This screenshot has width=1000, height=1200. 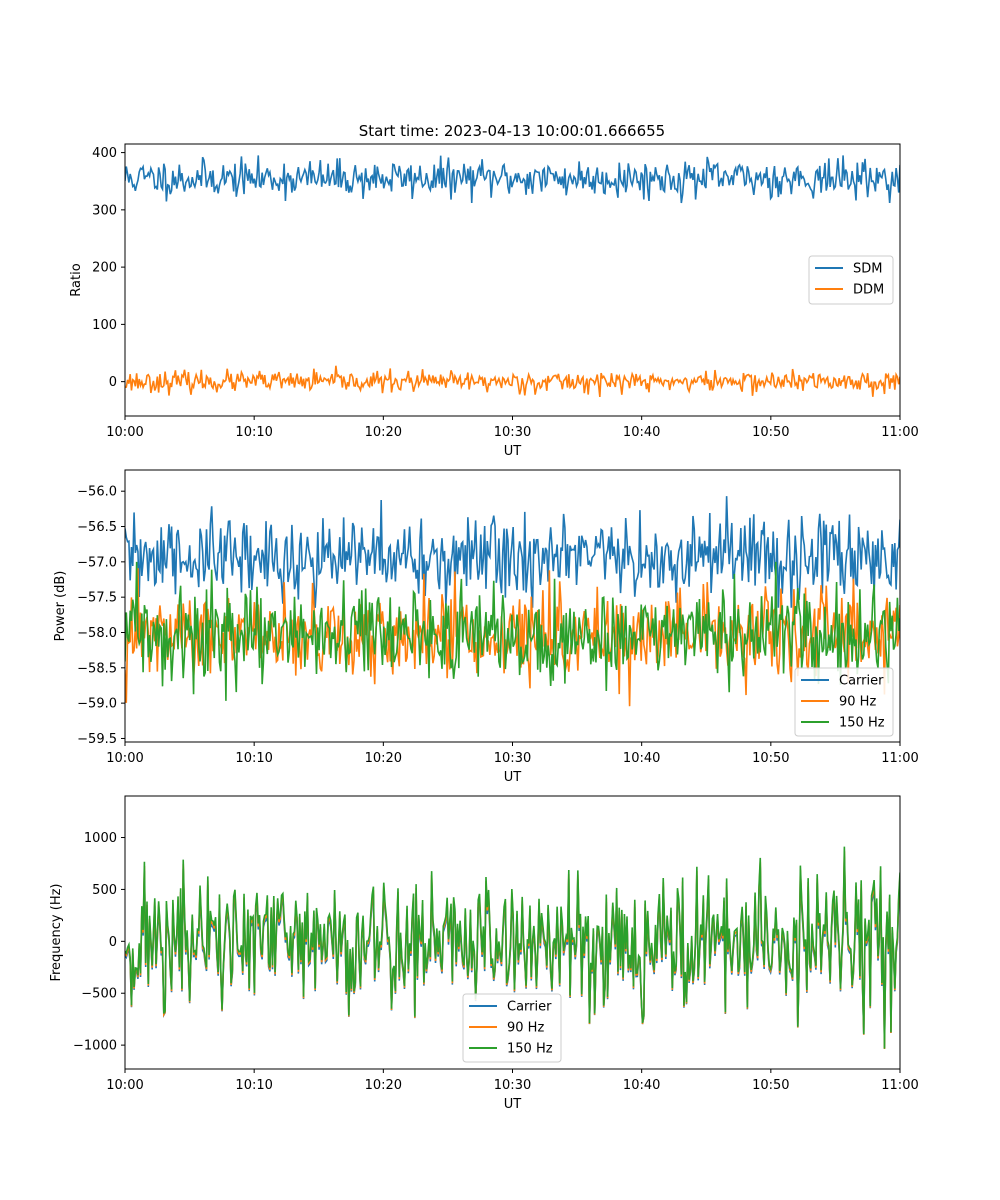 What do you see at coordinates (104, 210) in the screenshot?
I see `y-tick-label: 300` at bounding box center [104, 210].